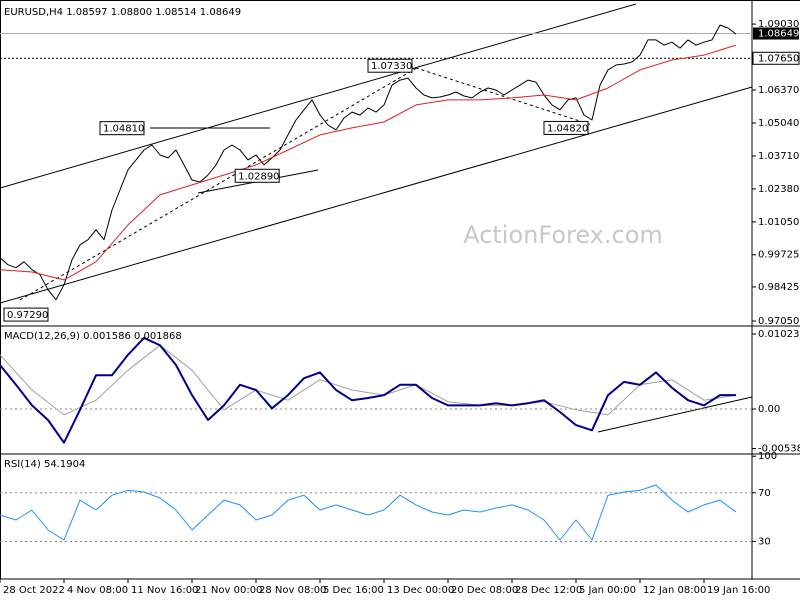  I want to click on panel-title: MACD(12,26,9) 0.001586 0.001868, so click(93, 336).